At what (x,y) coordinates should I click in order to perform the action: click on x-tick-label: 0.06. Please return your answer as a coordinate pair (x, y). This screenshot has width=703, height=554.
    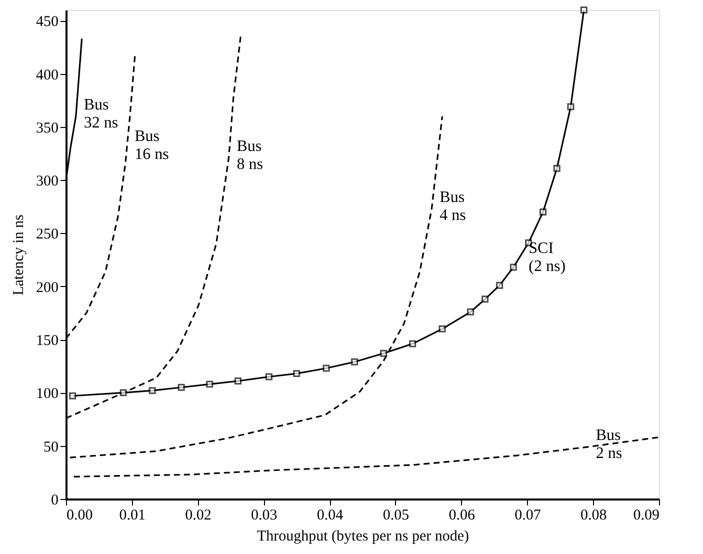
    Looking at the image, I should click on (462, 516).